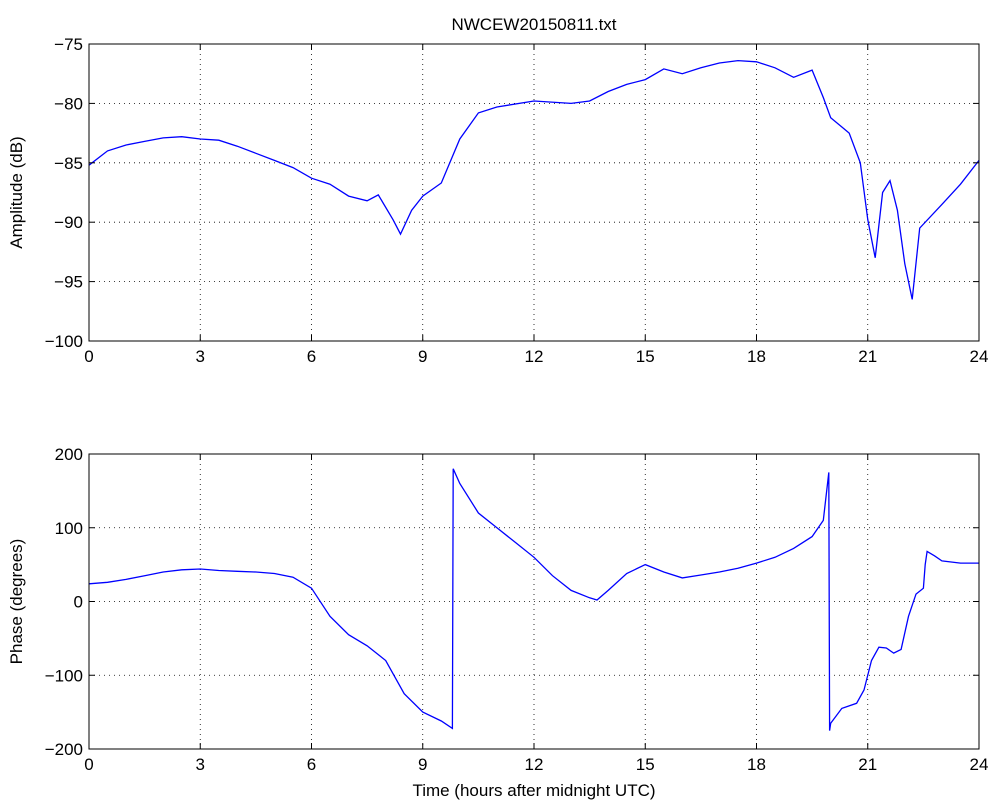 This screenshot has height=806, width=998. I want to click on phase-ytick-label: −200, so click(64, 749).